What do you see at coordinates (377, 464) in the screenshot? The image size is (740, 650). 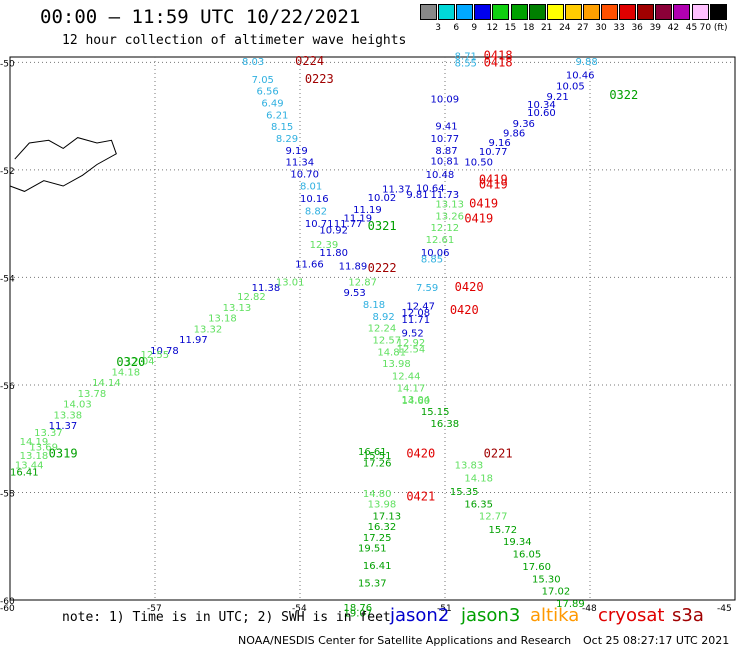 I see `wave-height-label: 17.26` at bounding box center [377, 464].